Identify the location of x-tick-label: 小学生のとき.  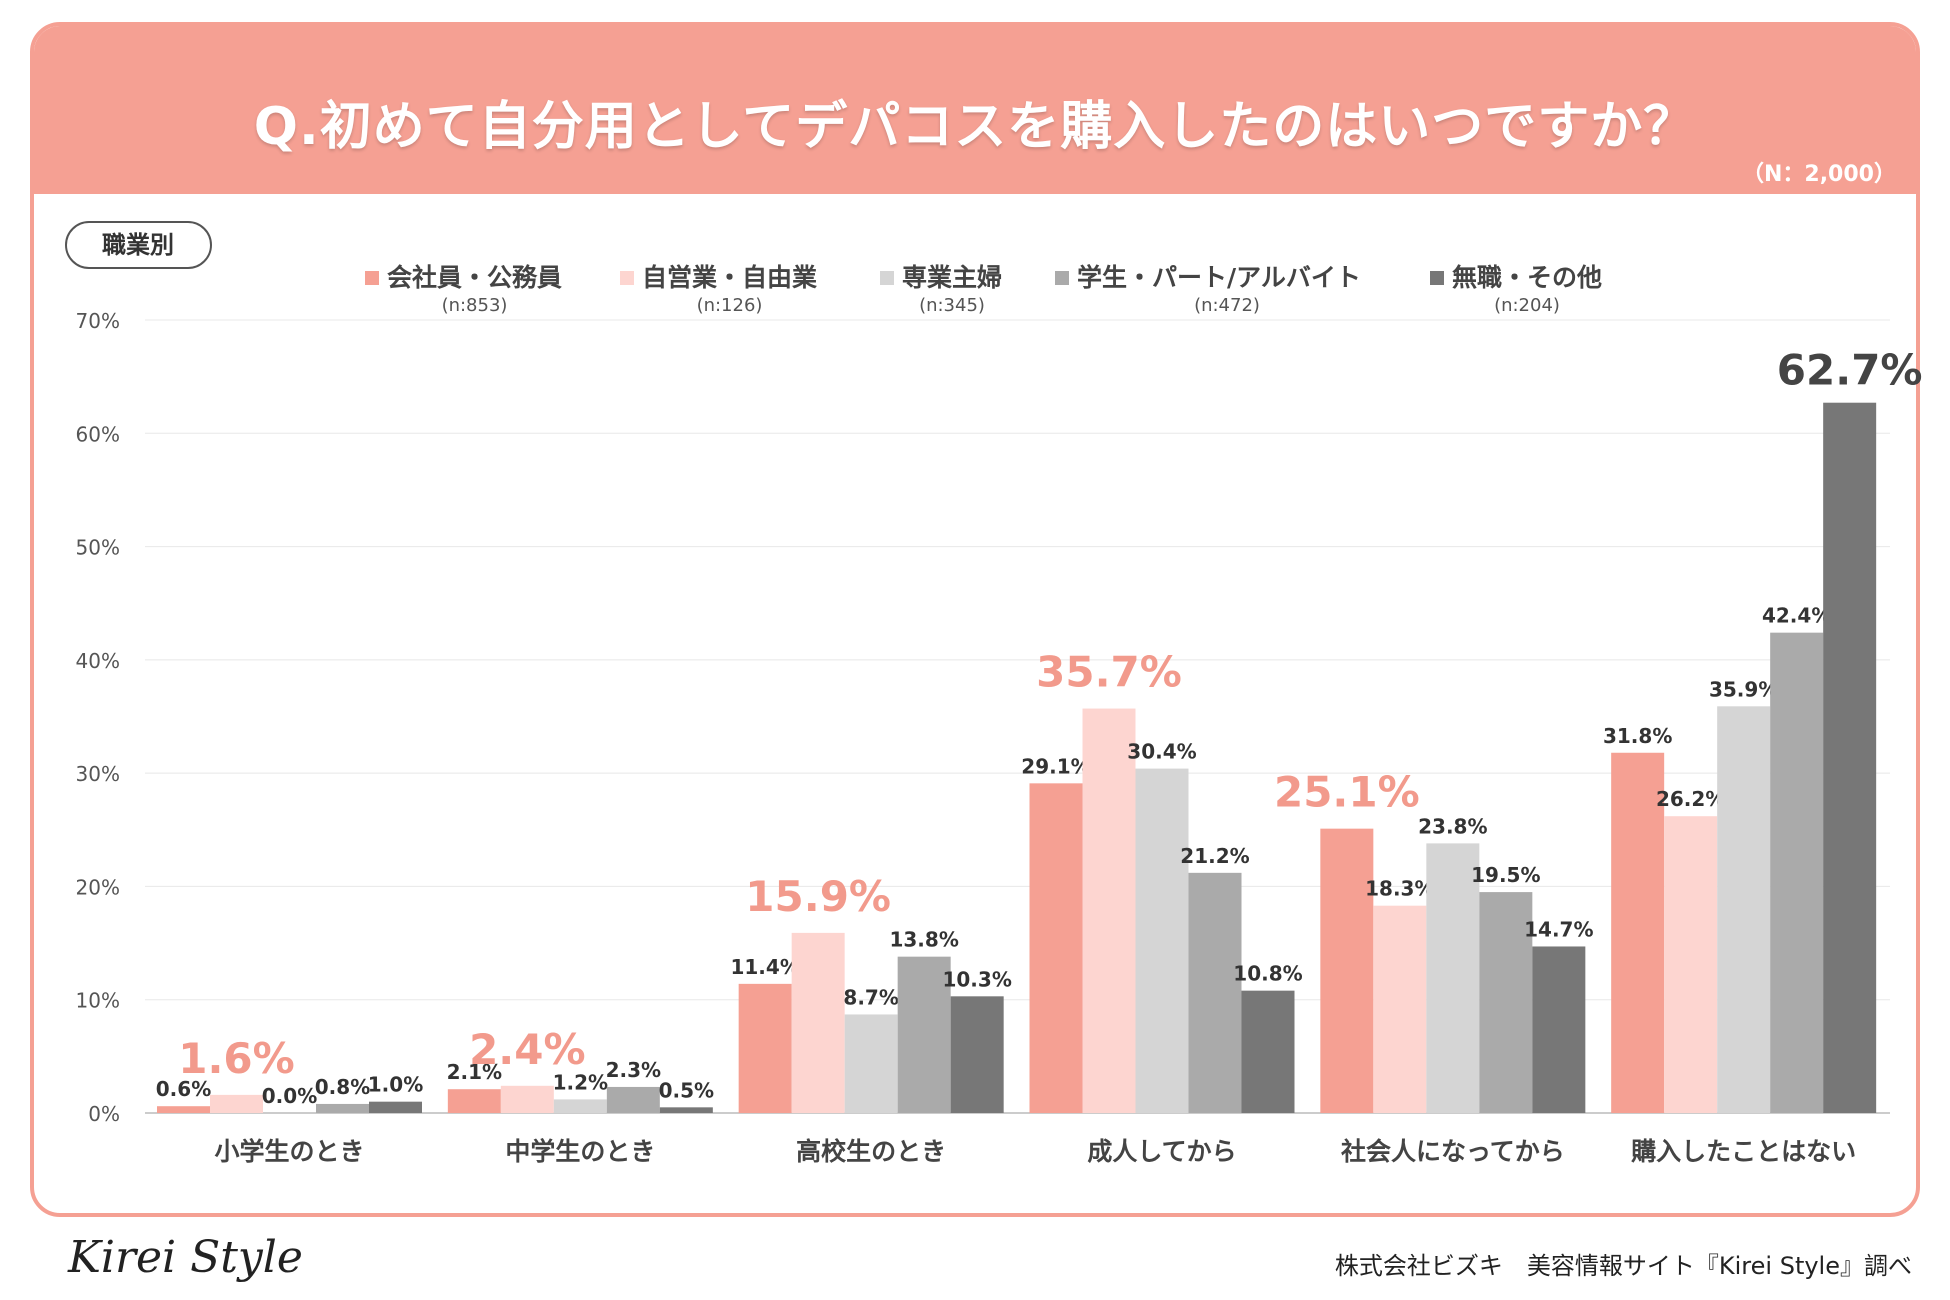
(289, 1151).